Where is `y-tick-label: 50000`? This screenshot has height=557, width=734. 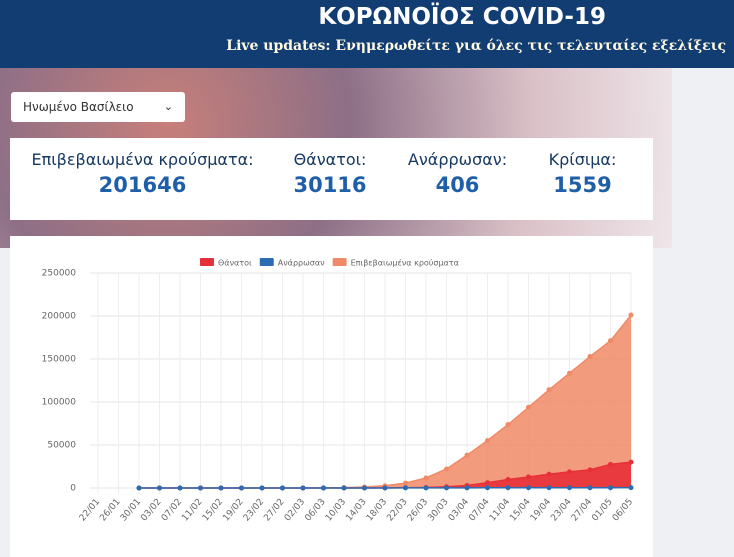
y-tick-label: 50000 is located at coordinates (61, 446).